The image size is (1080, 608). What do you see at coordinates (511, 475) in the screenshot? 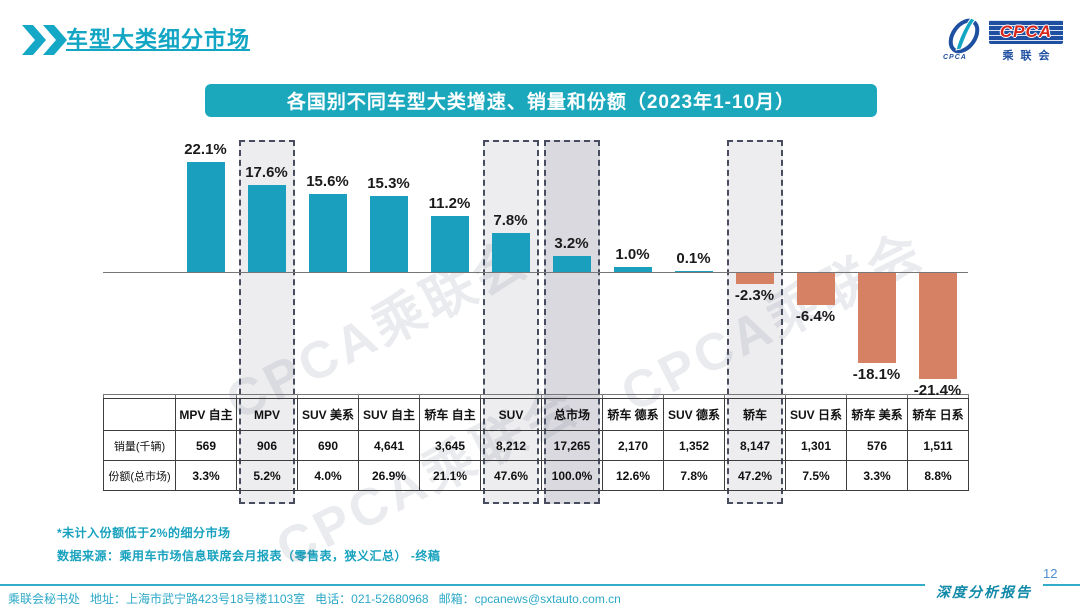
I see `table-cell: 47.6%` at bounding box center [511, 475].